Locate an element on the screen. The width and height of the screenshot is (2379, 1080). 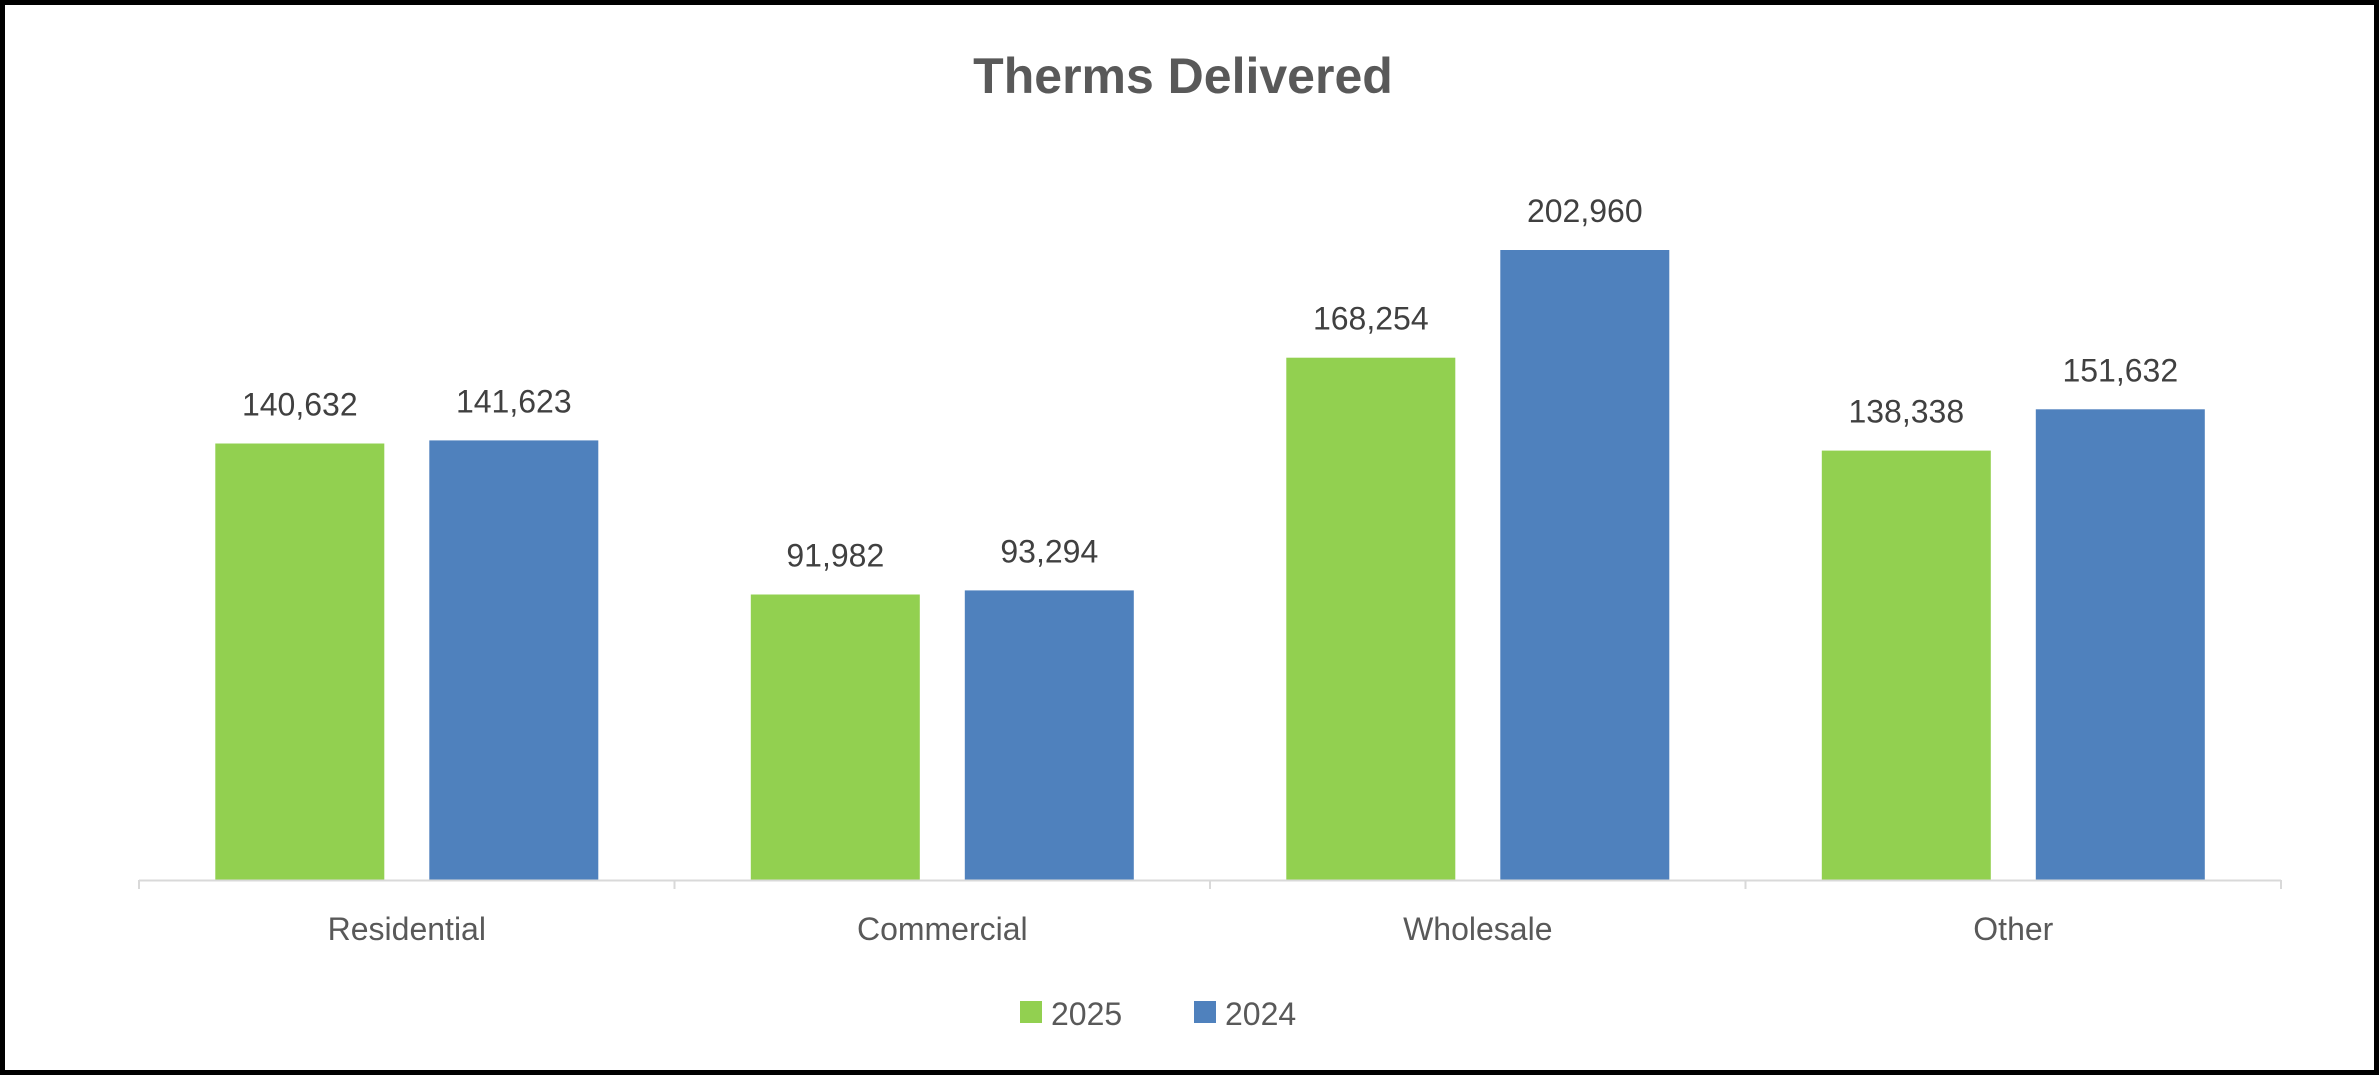
x-tick-label-other: Other is located at coordinates (2013, 929).